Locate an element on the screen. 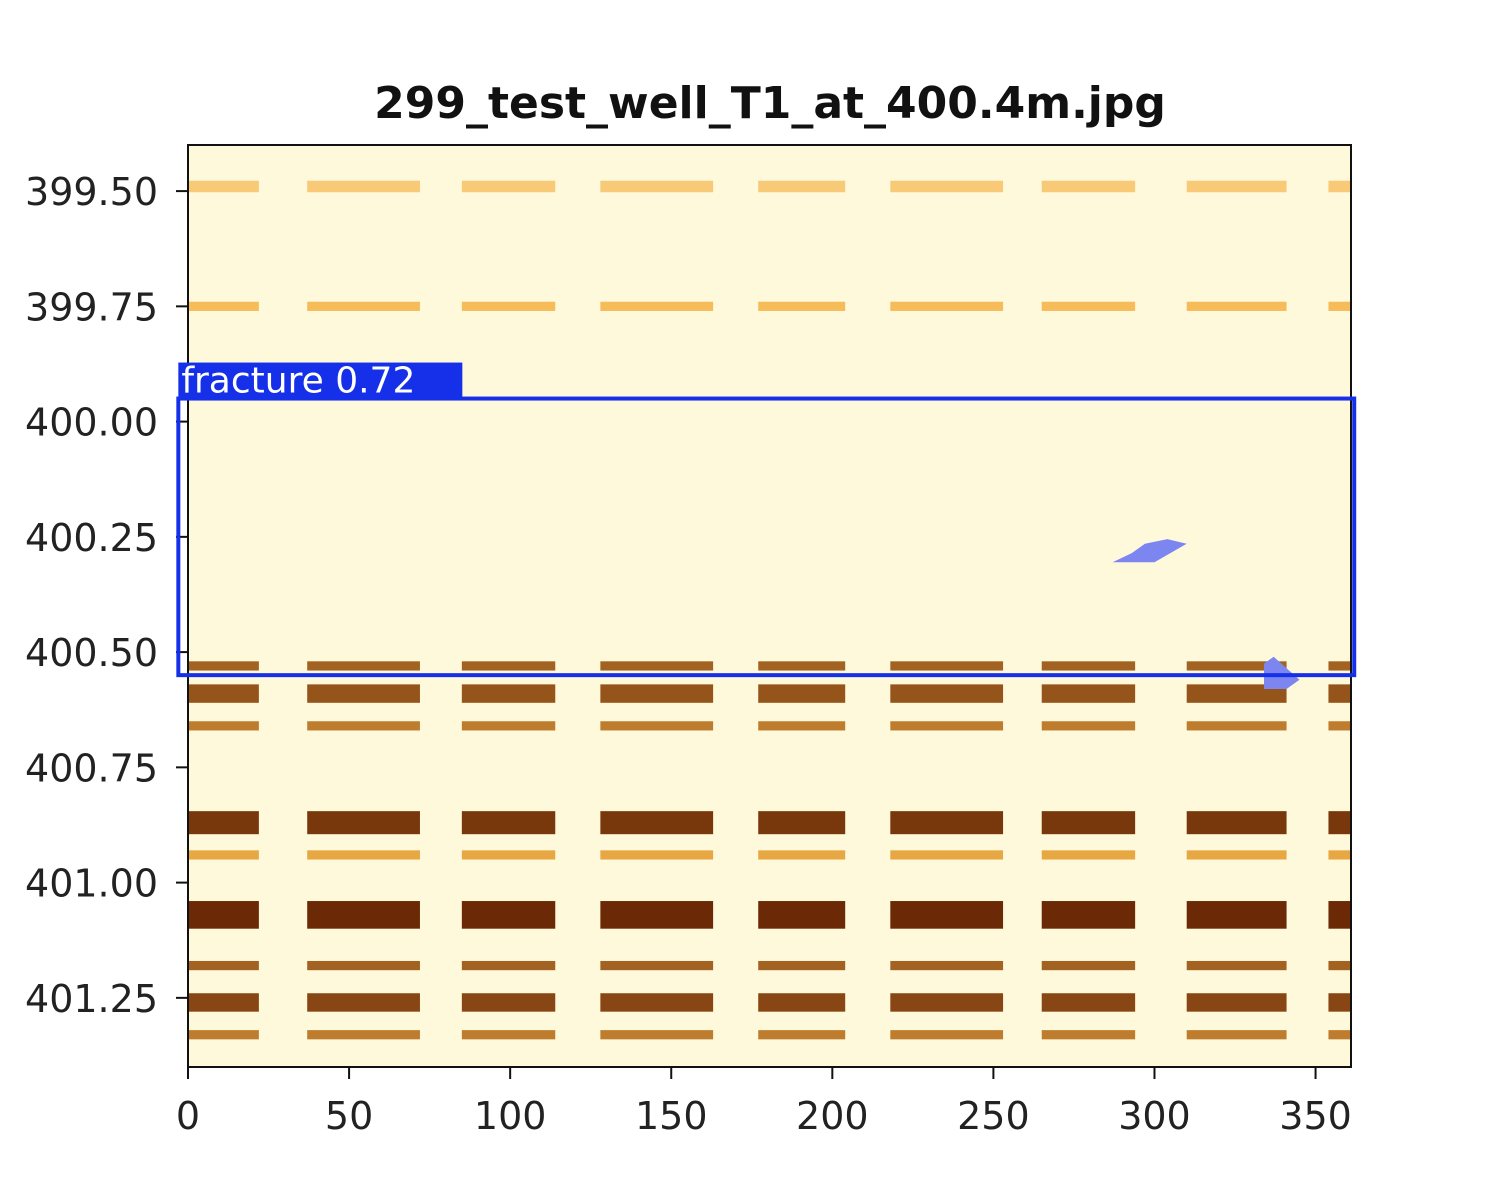 The width and height of the screenshot is (1500, 1200). y-tick-label: 400.25 is located at coordinates (91, 538).